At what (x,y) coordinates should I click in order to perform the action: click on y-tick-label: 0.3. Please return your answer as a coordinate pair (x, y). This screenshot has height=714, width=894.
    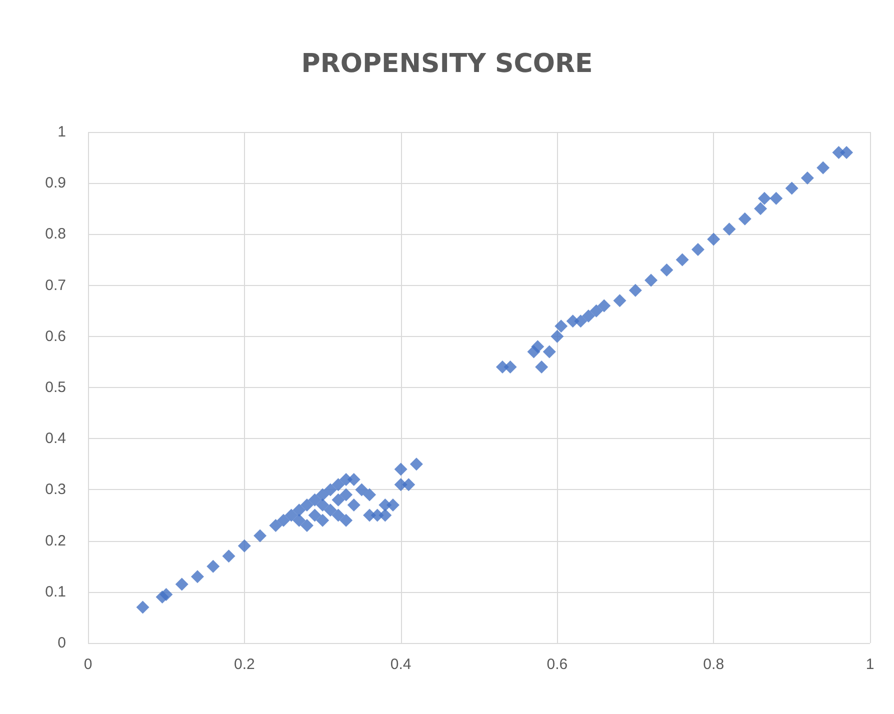
    Looking at the image, I should click on (55, 489).